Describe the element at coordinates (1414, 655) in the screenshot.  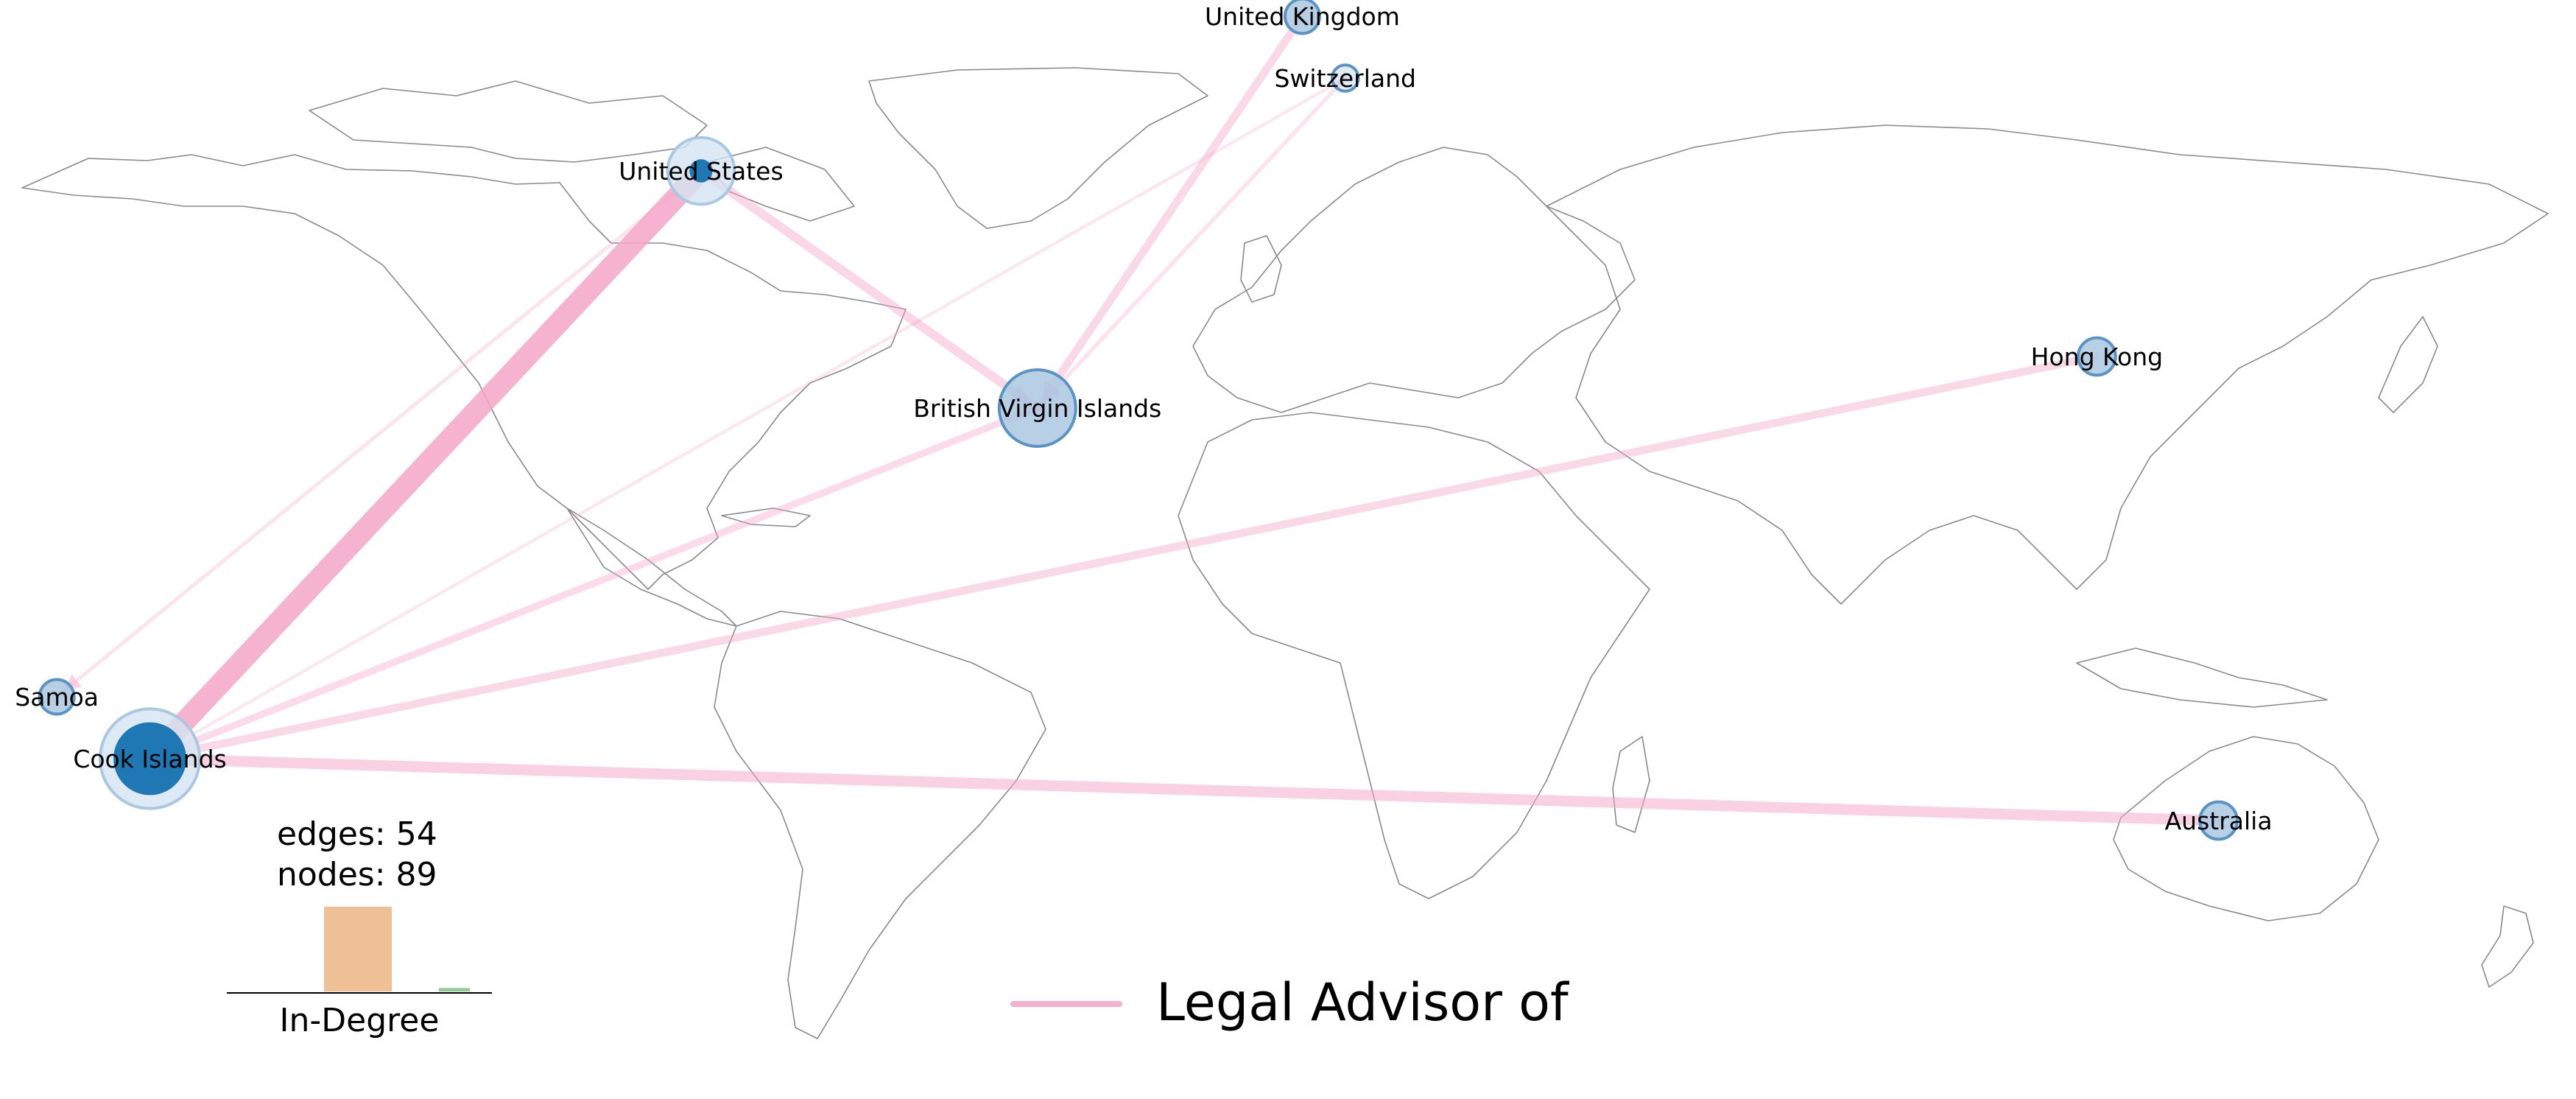
I see `africa-outline` at that location.